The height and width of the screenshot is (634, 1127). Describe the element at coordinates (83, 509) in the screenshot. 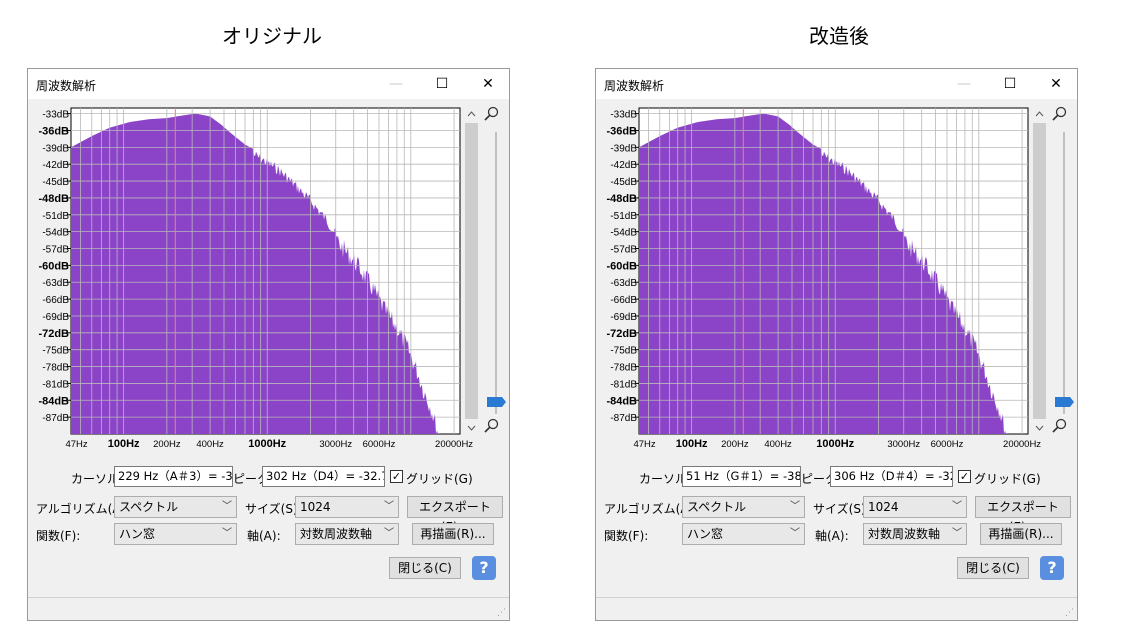

I see `algorithm-label: アルゴリズム(A):` at that location.